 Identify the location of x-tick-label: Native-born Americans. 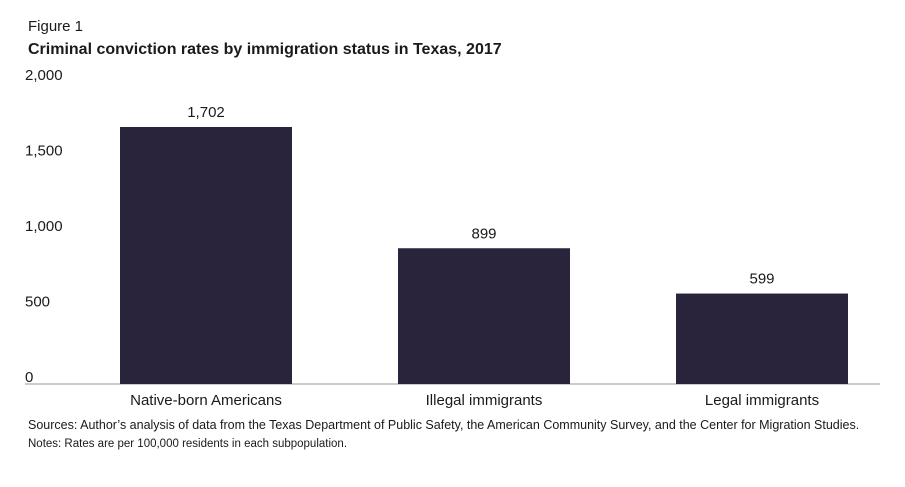
(206, 400).